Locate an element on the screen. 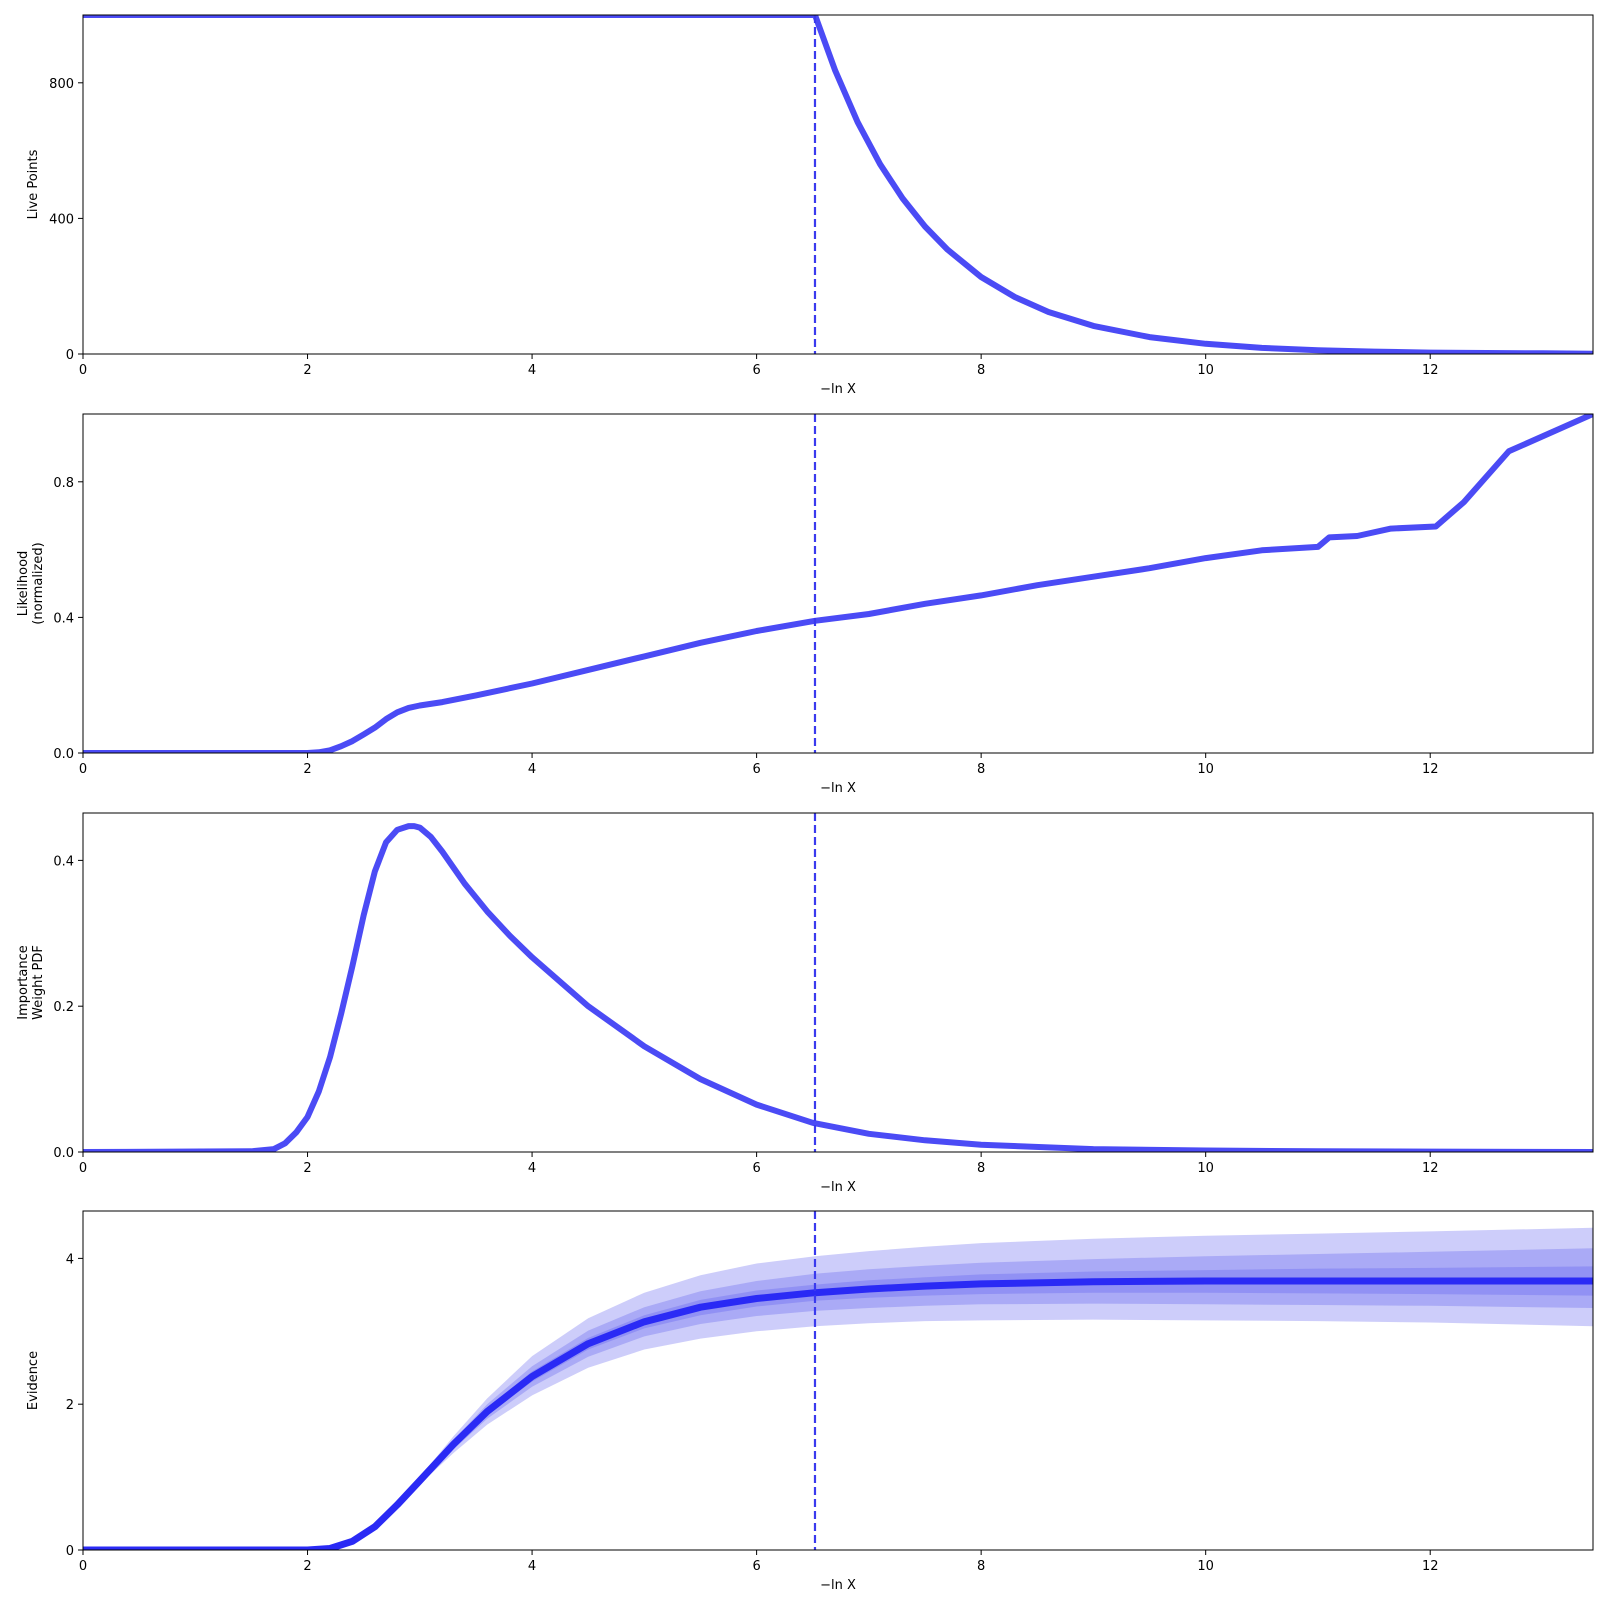 The width and height of the screenshot is (1600, 1600). y-axis-label-line: (normalized) is located at coordinates (38, 583).